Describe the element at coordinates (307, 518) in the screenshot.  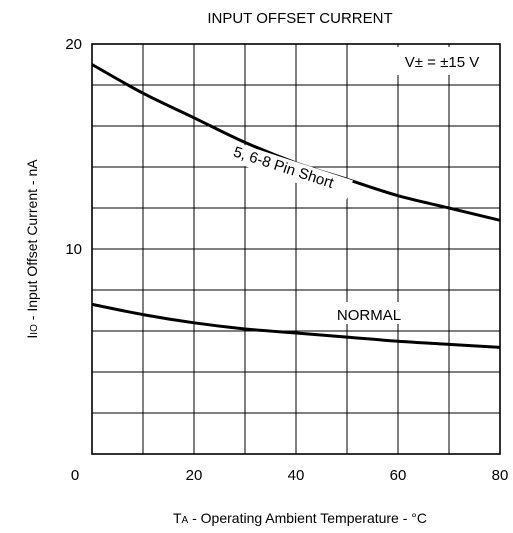
I see `x-axis-label-rest: - Operating Ambient Temperature - °C` at that location.